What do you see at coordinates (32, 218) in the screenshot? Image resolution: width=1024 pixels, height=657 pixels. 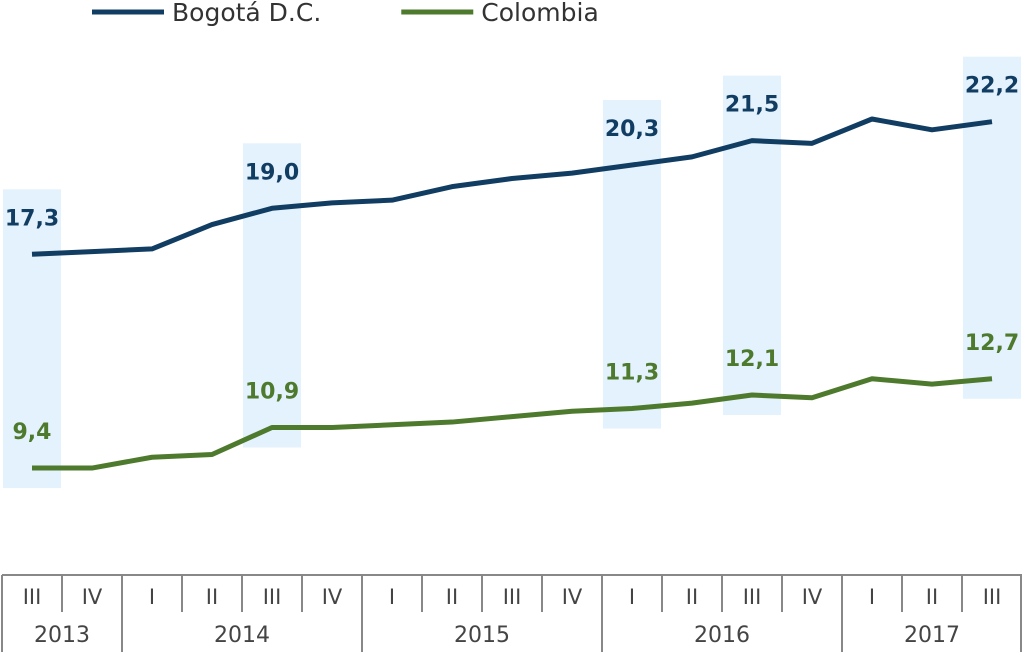 I see `value-label: 17,3` at bounding box center [32, 218].